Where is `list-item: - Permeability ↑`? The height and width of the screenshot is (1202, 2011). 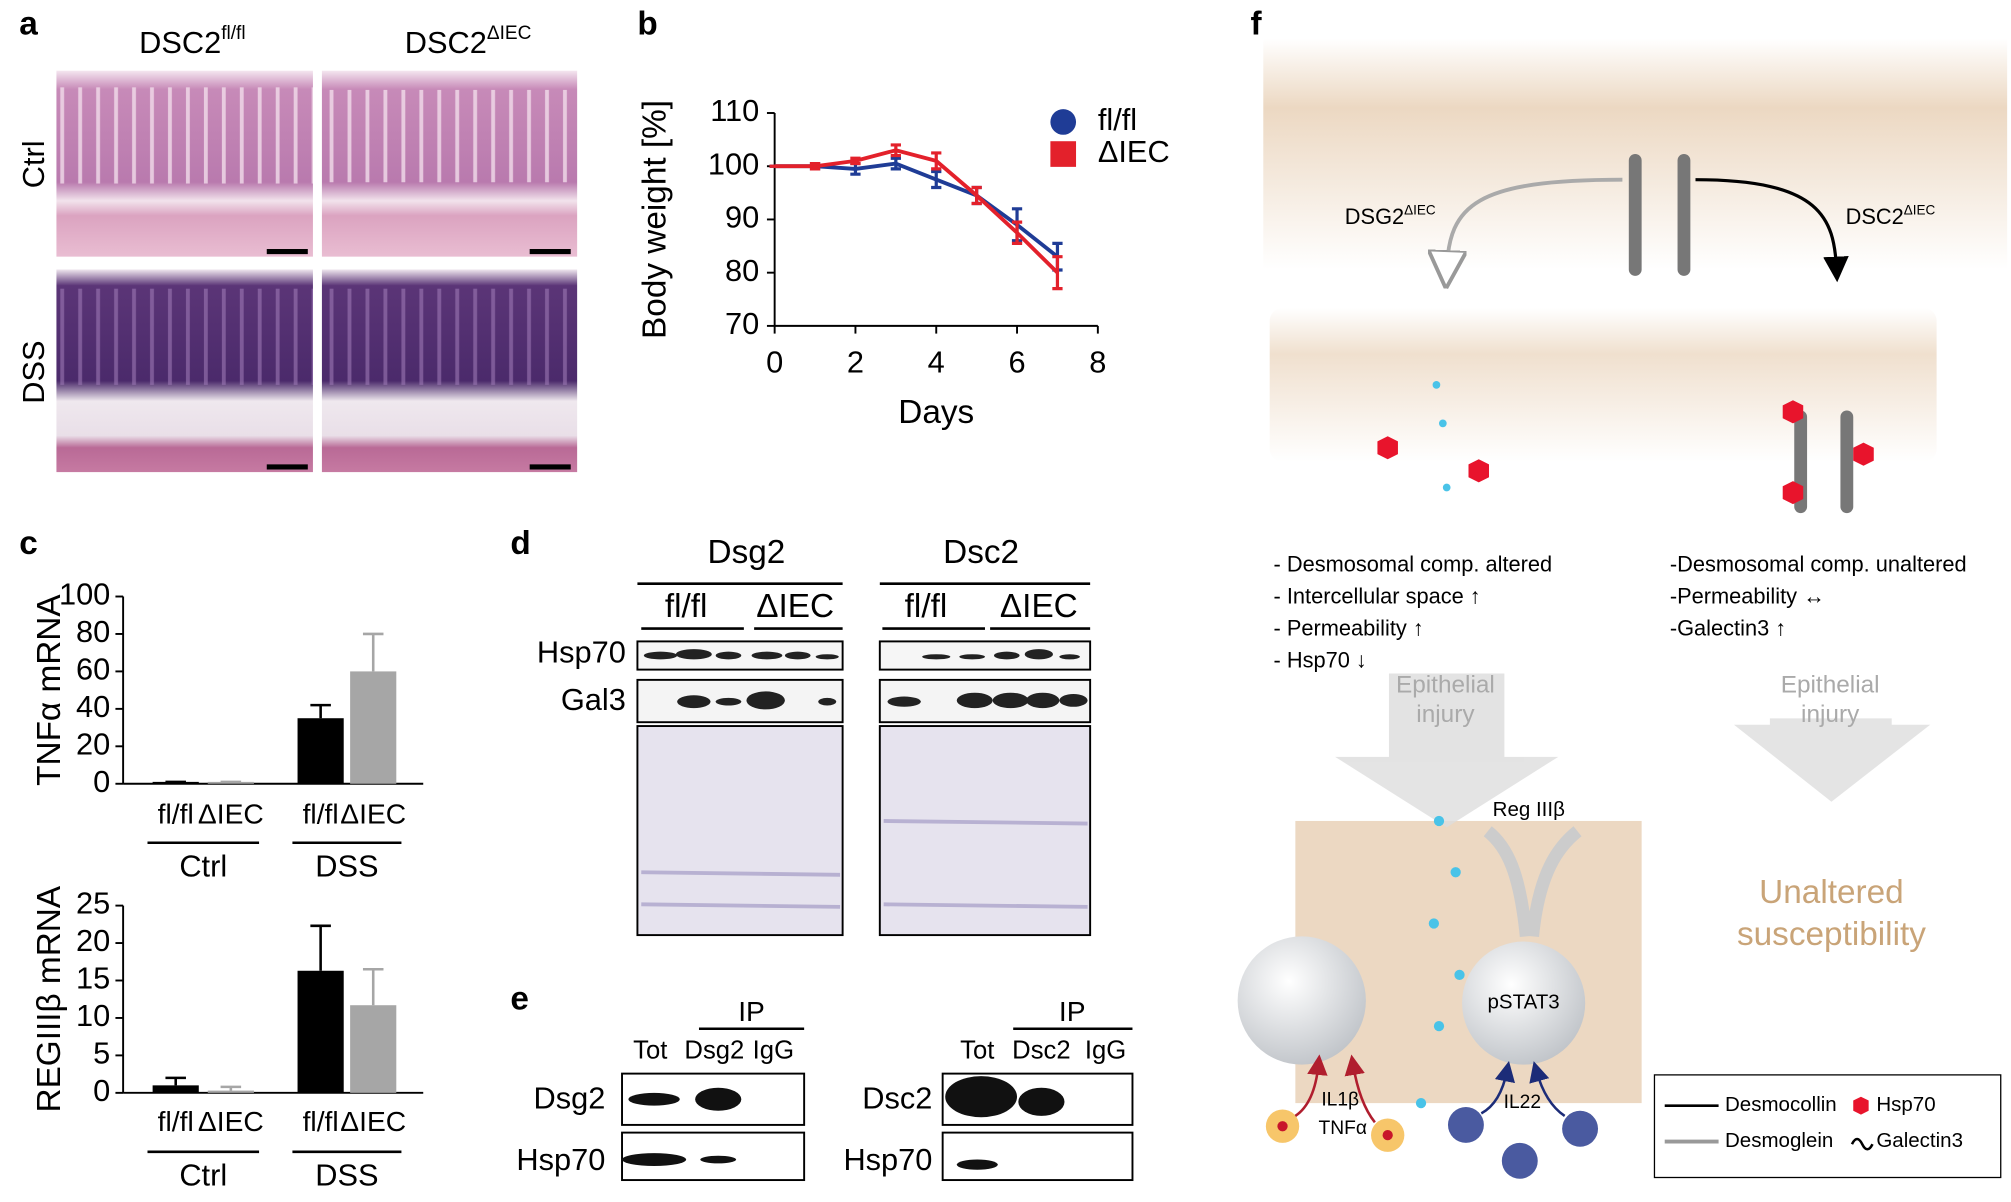
list-item: - Permeability ↑ is located at coordinates (1349, 628).